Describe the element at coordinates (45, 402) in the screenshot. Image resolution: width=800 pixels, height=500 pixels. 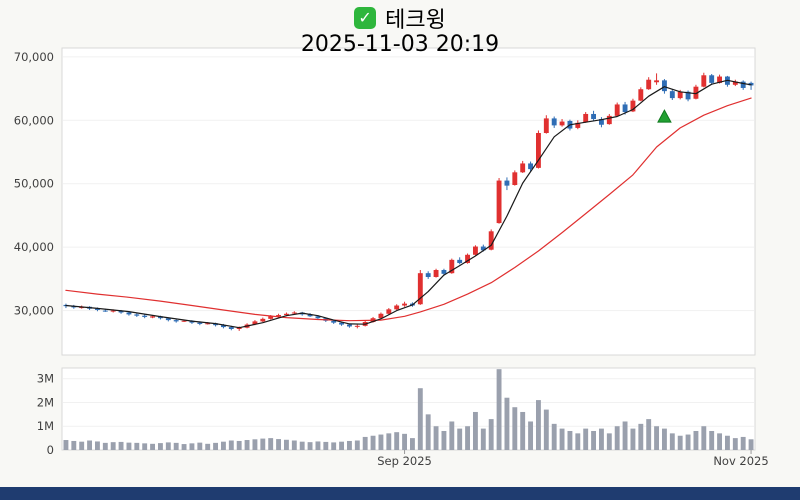
I see `svg-text: 2M` at that location.